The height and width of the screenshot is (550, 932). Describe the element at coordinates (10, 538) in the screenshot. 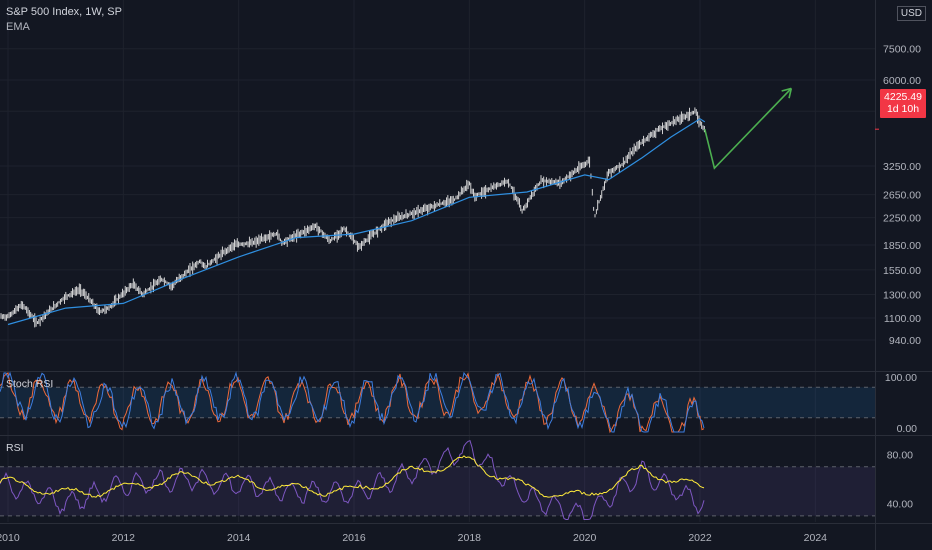

I see `time-tick-0: 2010` at that location.